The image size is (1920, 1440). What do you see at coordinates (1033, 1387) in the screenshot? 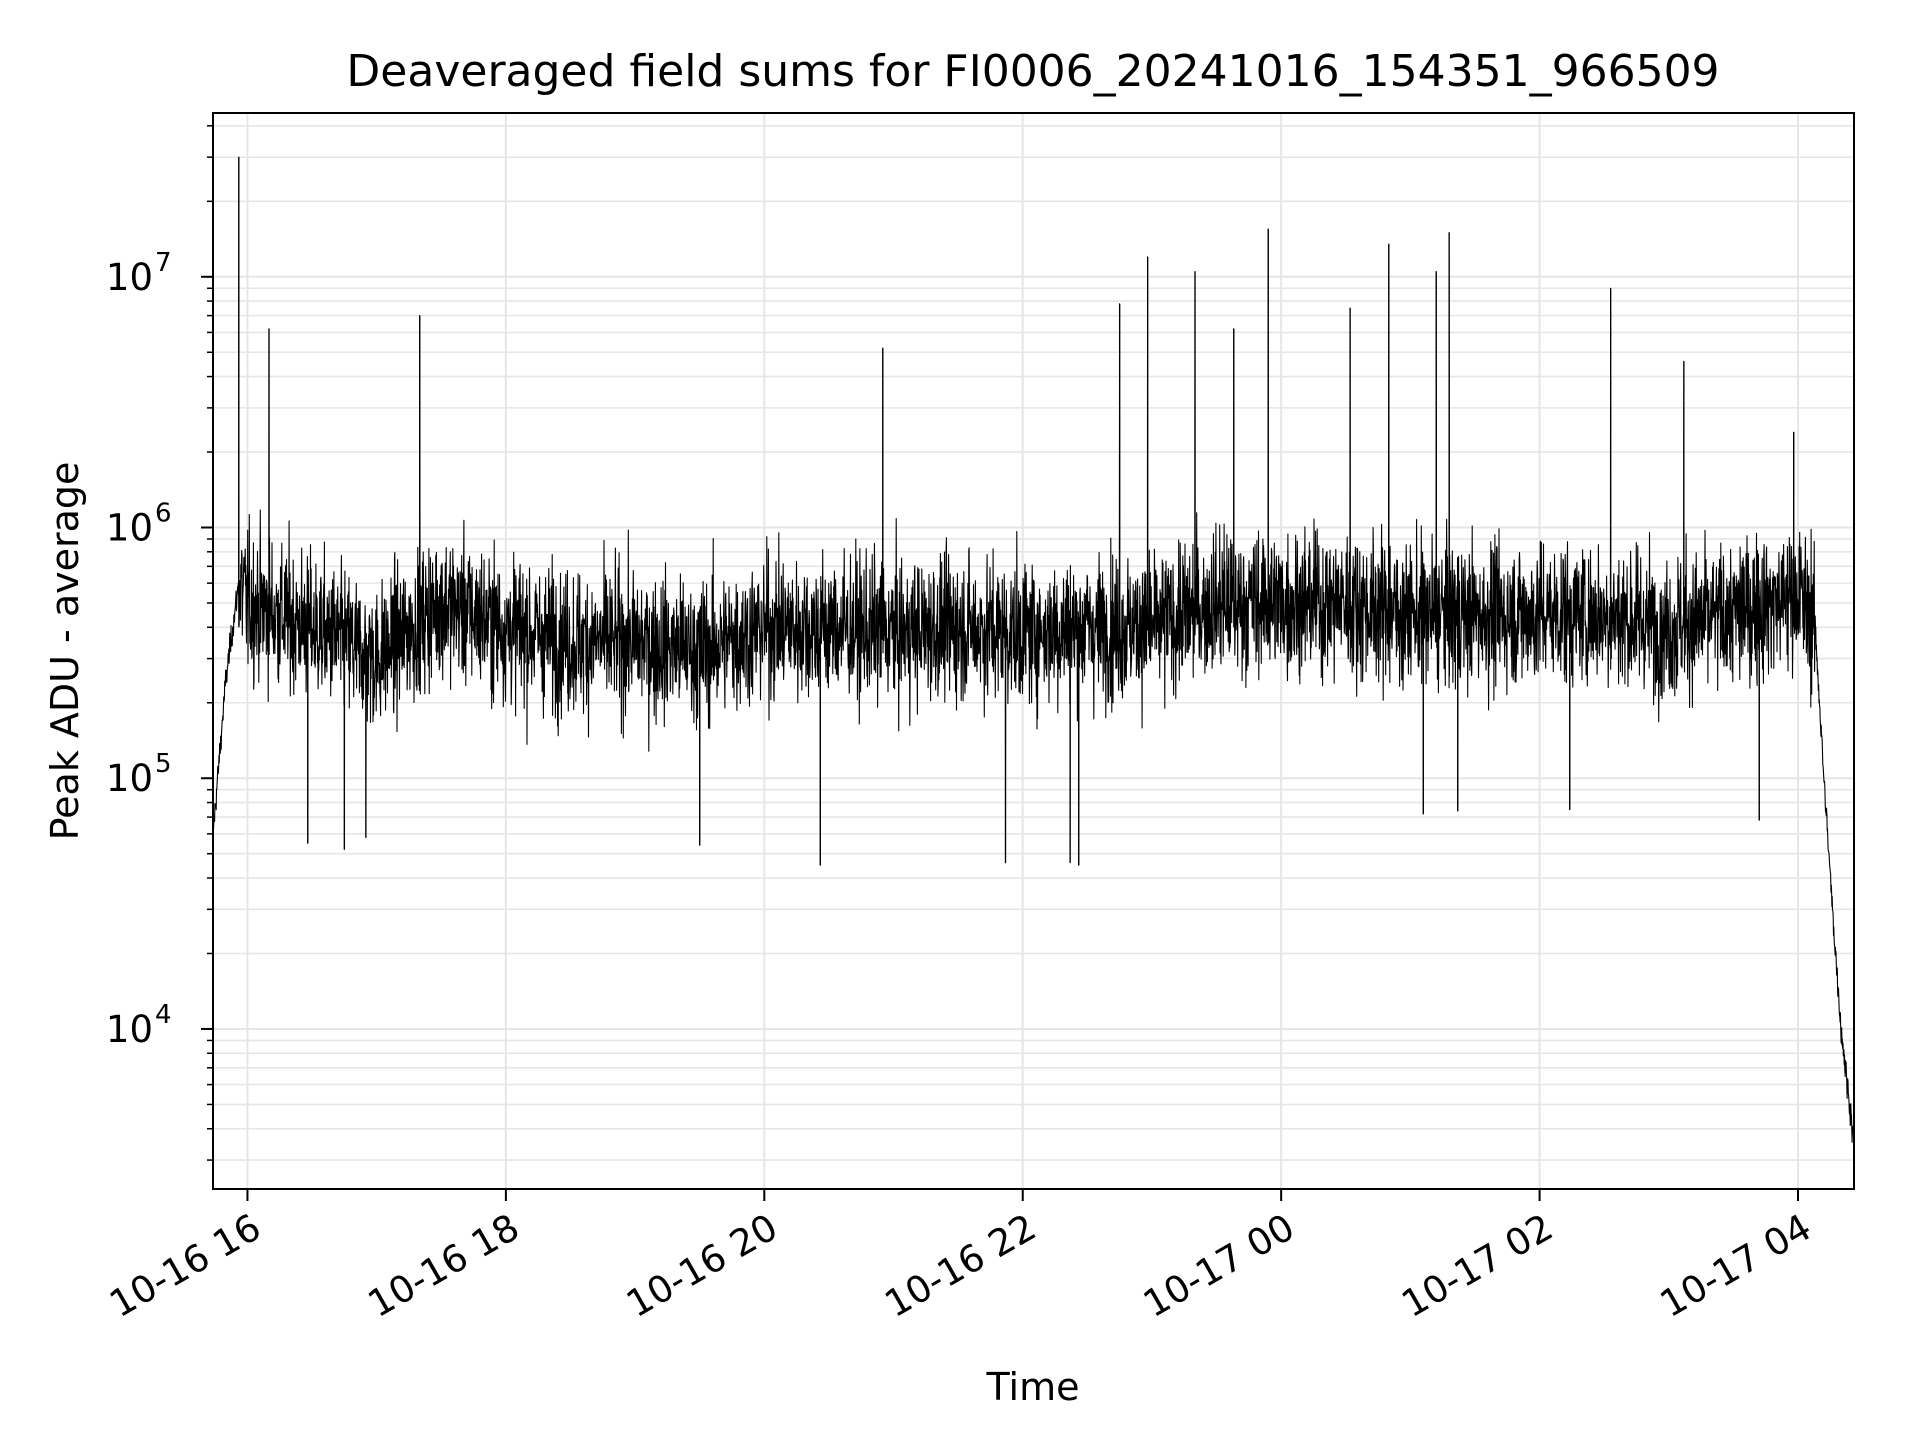
I see `x-axis-label: Time` at bounding box center [1033, 1387].